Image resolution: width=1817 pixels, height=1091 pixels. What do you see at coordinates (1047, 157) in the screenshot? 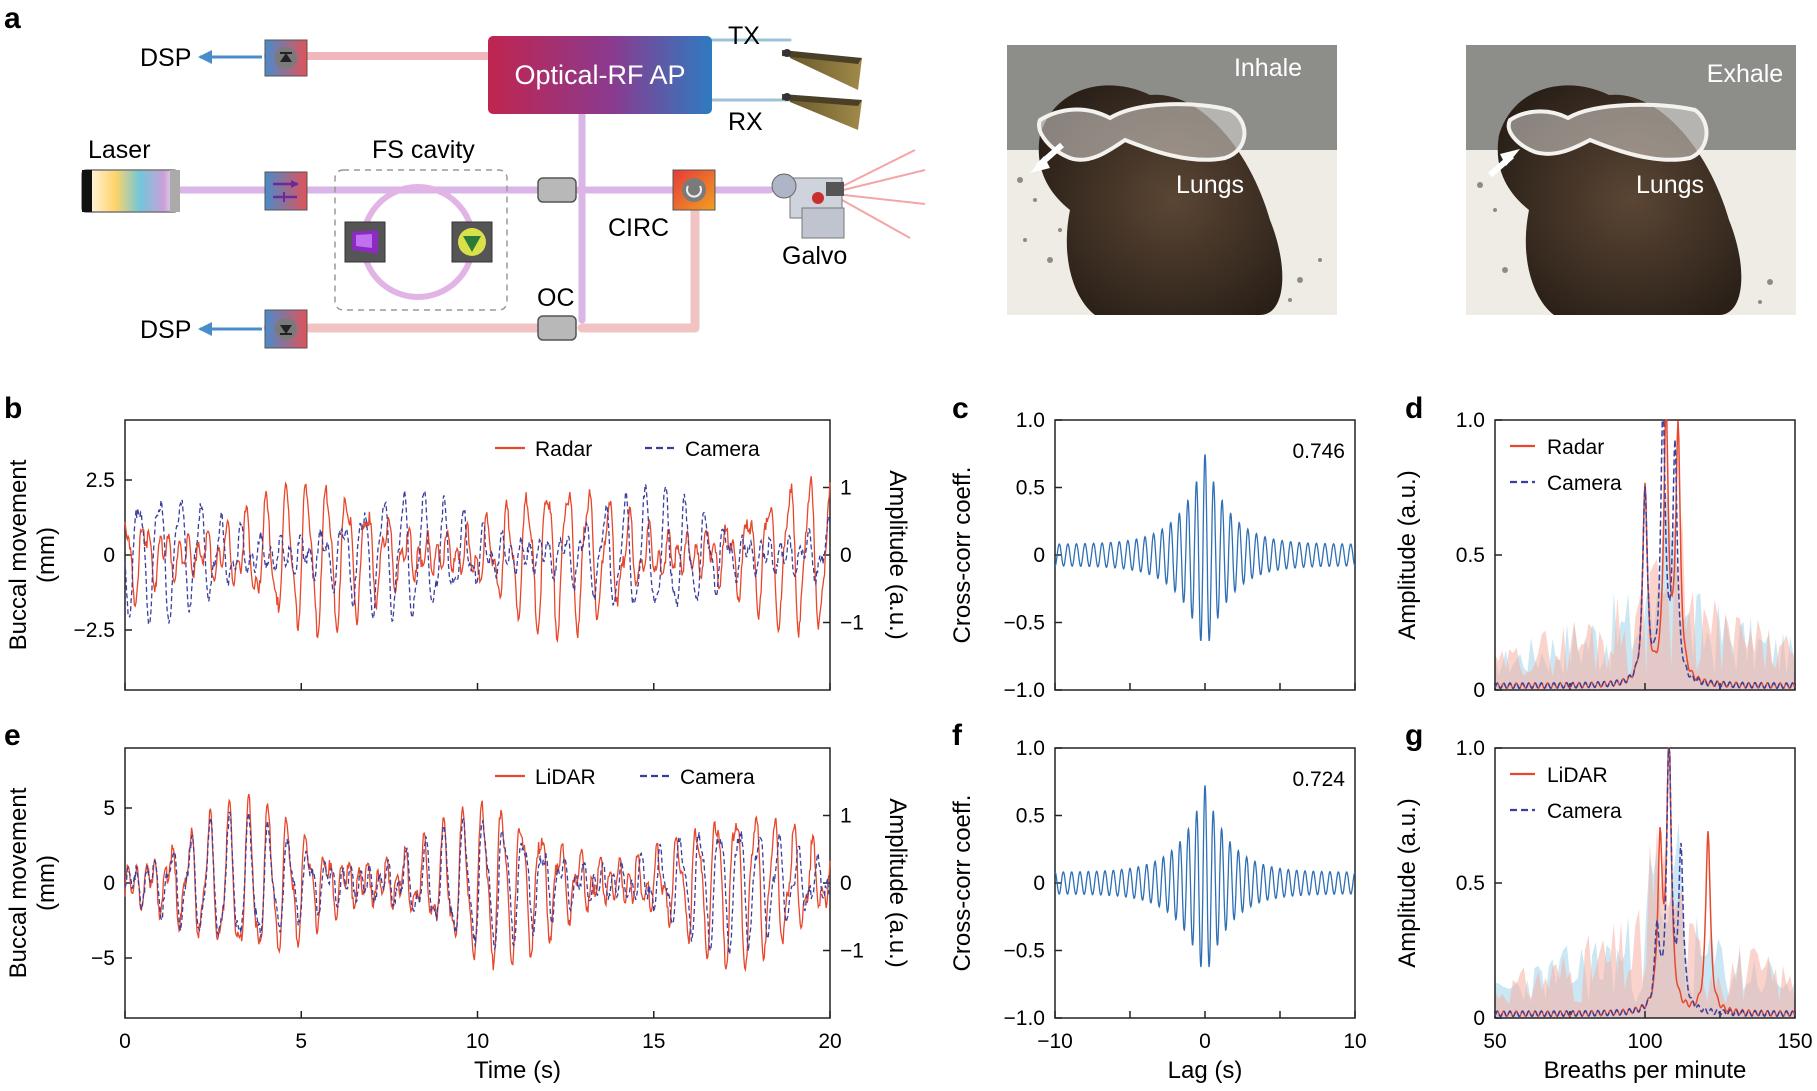
I see `arrow-inhale-icon` at bounding box center [1047, 157].